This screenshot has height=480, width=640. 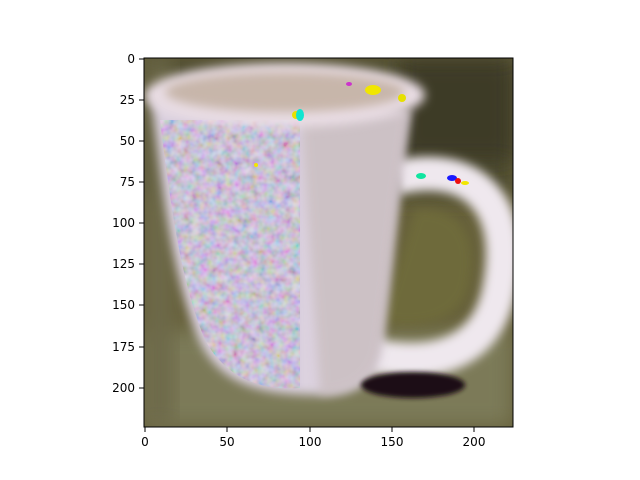 I want to click on x-tick-label: 50, so click(x=226, y=442).